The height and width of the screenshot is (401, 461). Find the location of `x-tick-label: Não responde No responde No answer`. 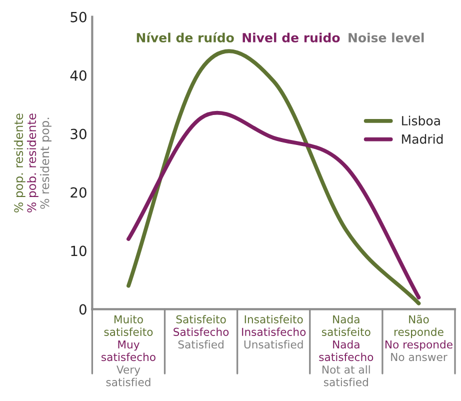

x-tick-label: Não responde No responde No answer is located at coordinates (418, 338).